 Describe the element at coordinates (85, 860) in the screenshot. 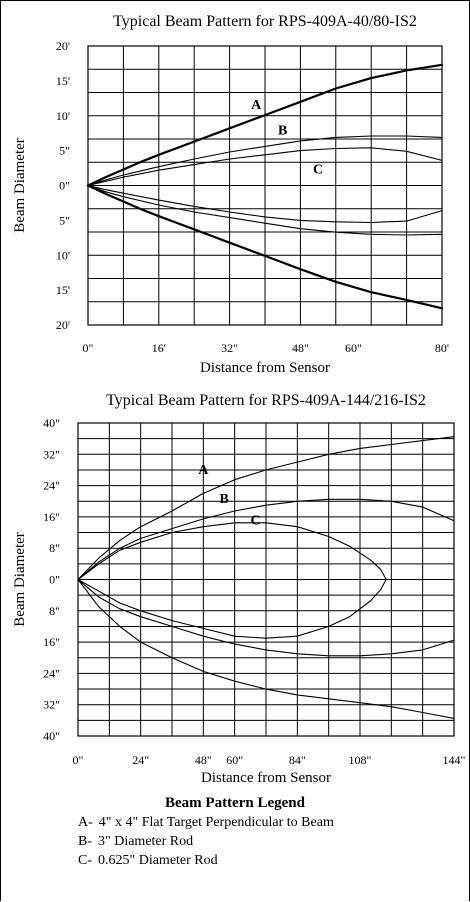

I see `legend-key-c: C-` at that location.